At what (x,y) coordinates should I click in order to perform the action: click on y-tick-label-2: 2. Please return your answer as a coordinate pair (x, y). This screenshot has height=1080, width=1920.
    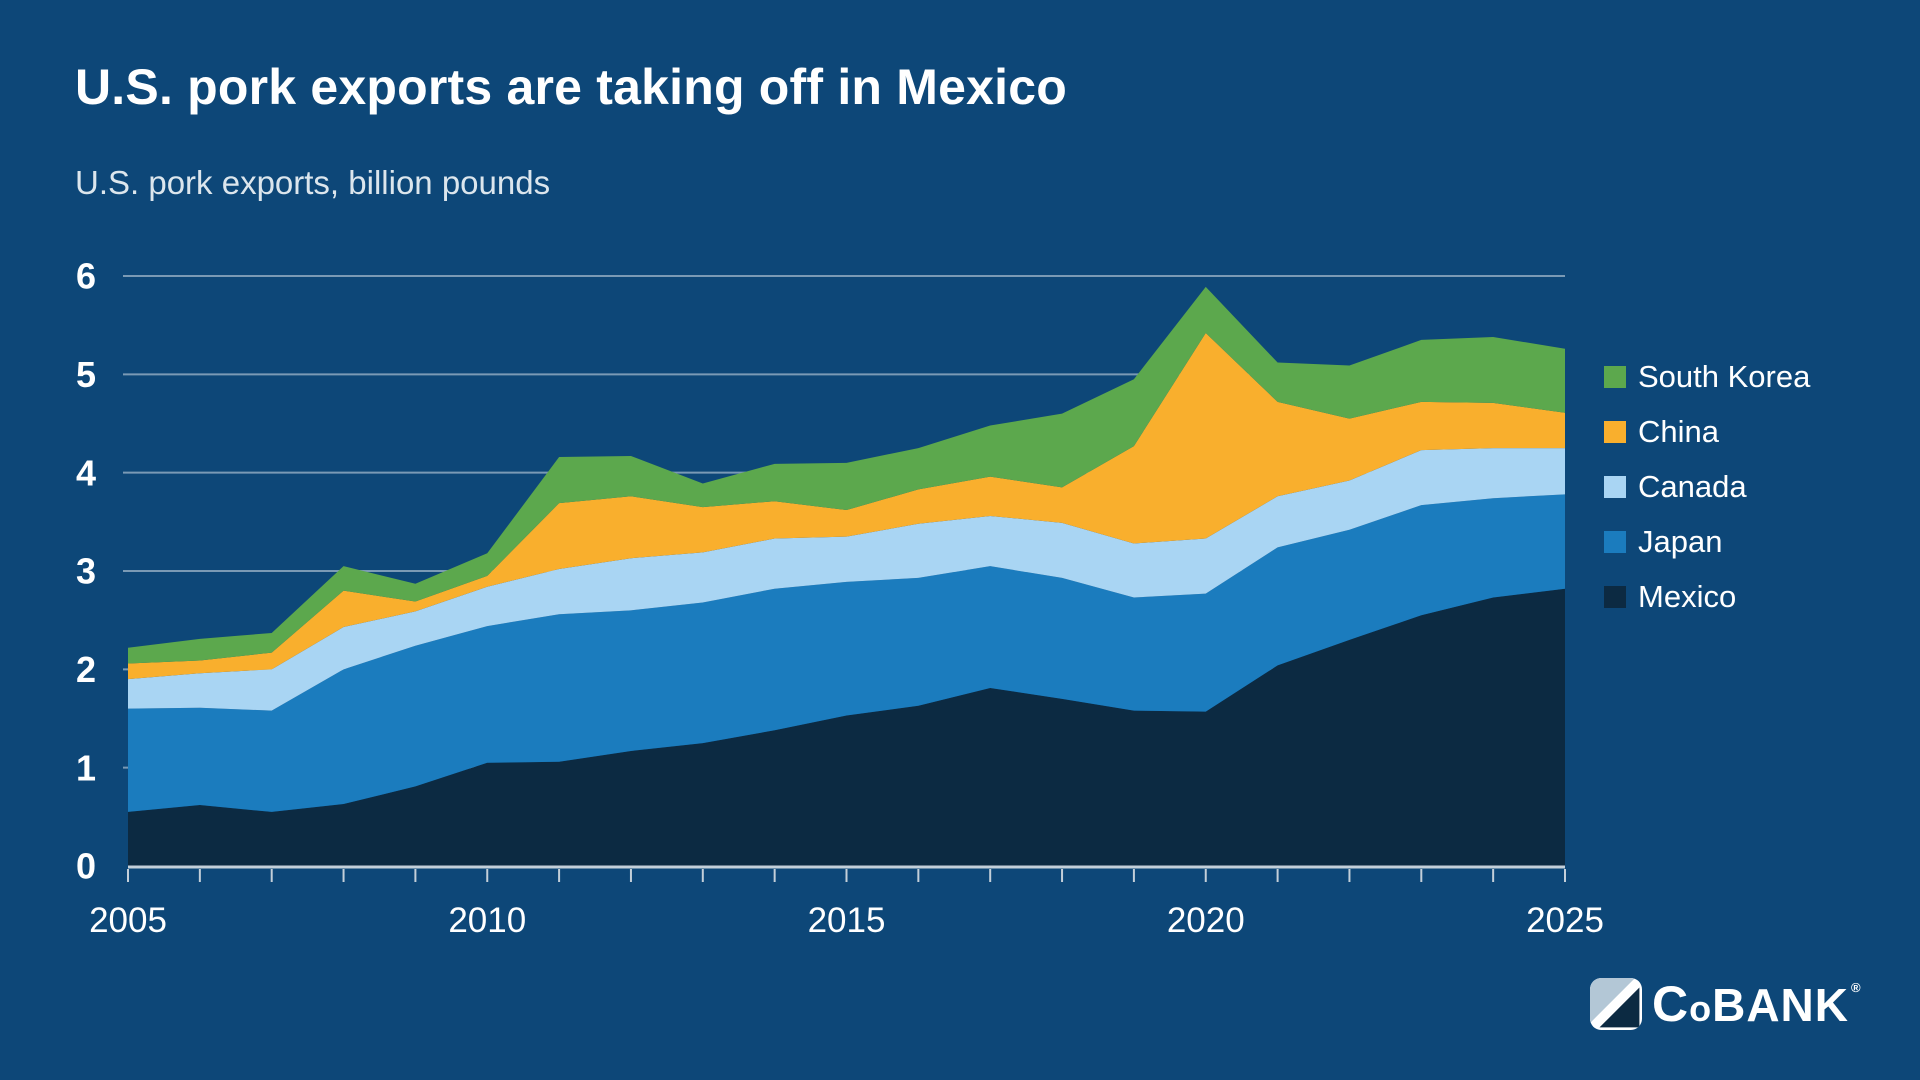
    Looking at the image, I should click on (86, 669).